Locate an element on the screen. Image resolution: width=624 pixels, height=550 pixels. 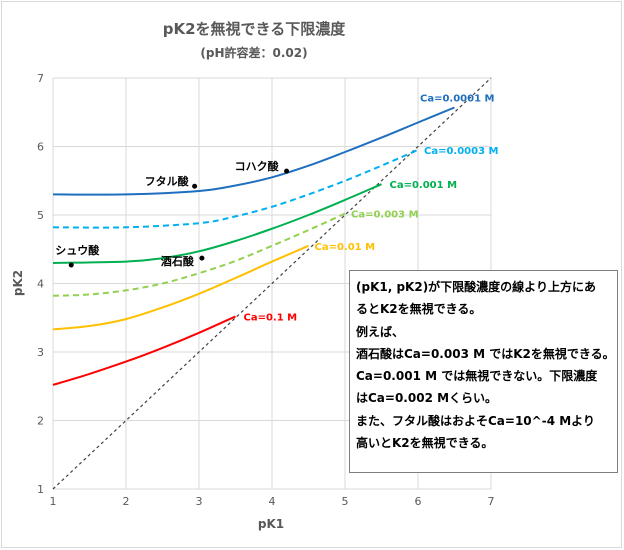
note-line: Ca=0.001 M では無視できない。下限濃度 is located at coordinates (477, 376).